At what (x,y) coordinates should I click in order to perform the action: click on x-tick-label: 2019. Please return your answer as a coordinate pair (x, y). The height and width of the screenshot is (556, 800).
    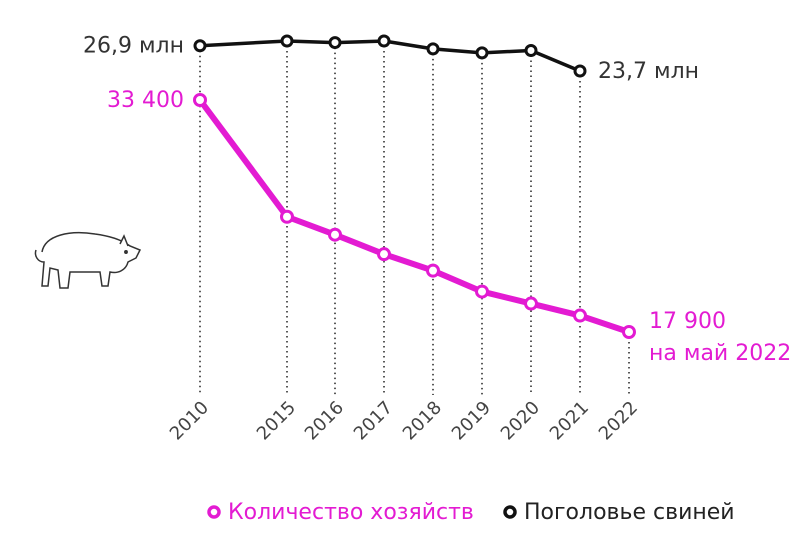
    Looking at the image, I should click on (471, 420).